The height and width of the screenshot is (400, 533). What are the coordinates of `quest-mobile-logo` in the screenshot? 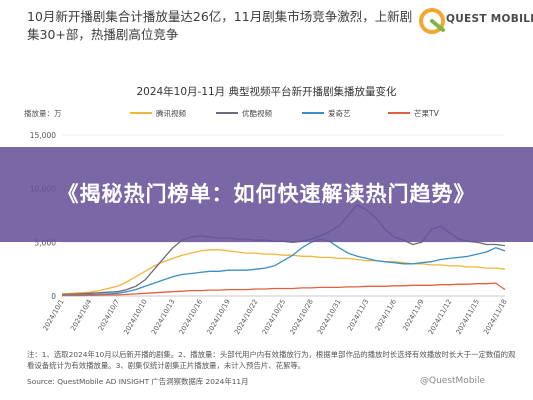 It's located at (432, 21).